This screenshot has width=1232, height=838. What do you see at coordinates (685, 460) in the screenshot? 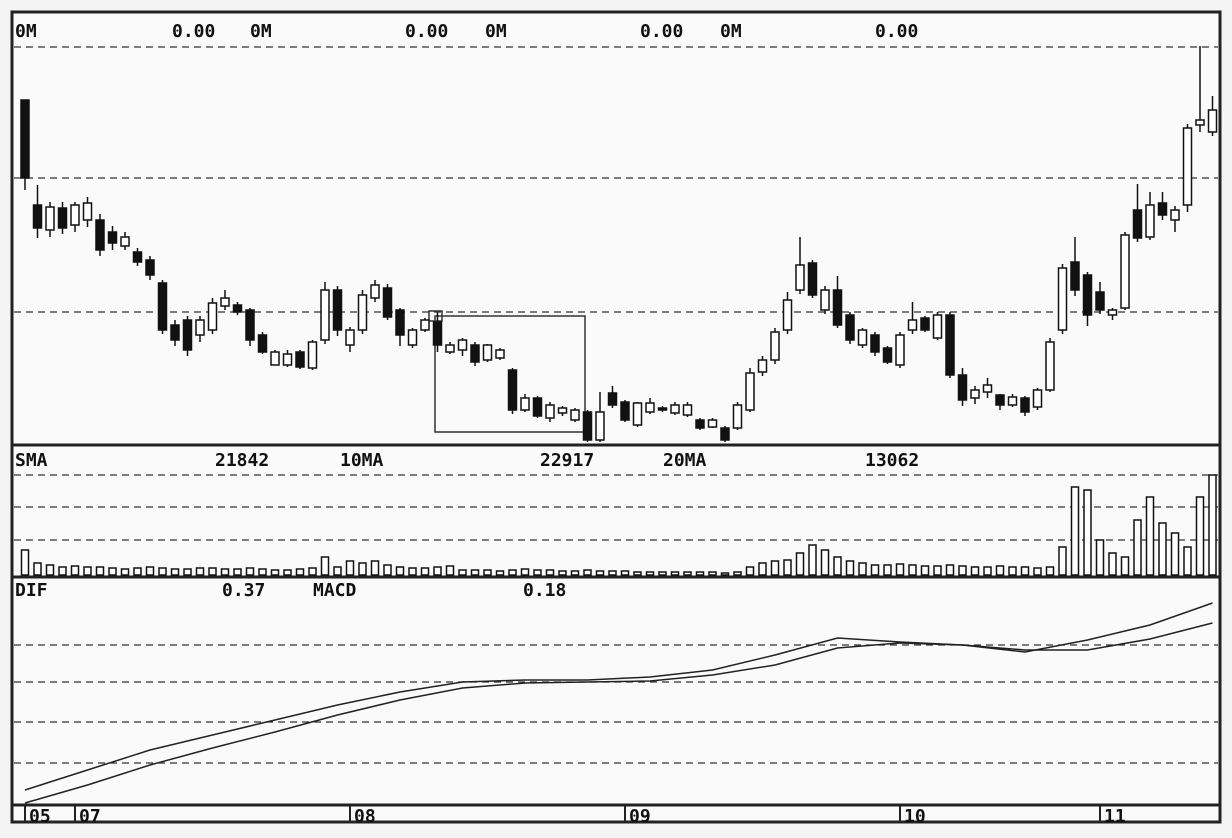
I see `header-text: 20MA` at bounding box center [685, 460].